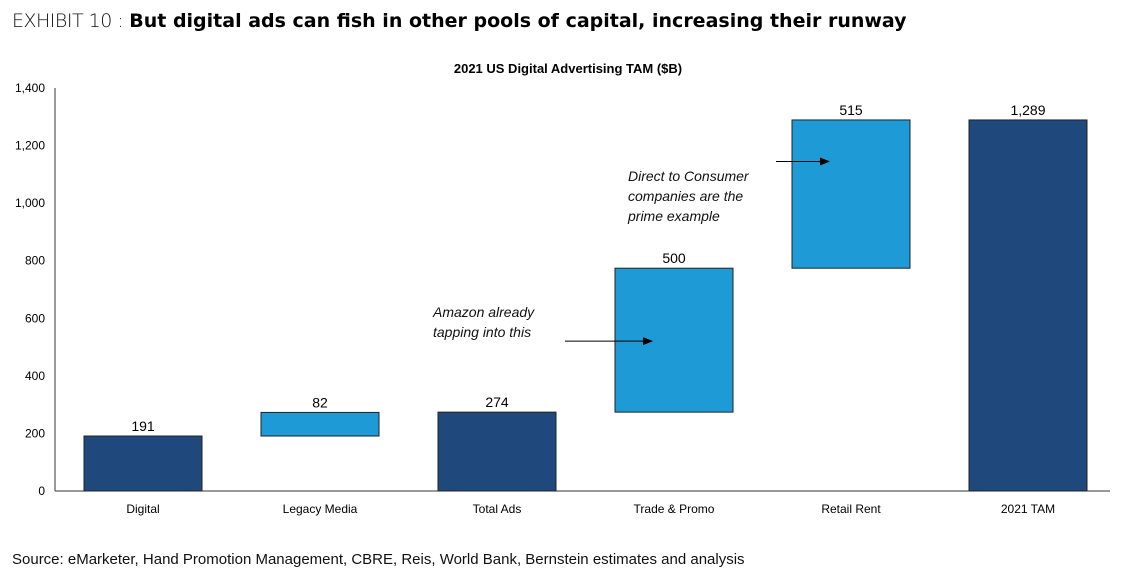 The height and width of the screenshot is (582, 1123). Describe the element at coordinates (482, 332) in the screenshot. I see `annotation-text: tapping into this` at that location.